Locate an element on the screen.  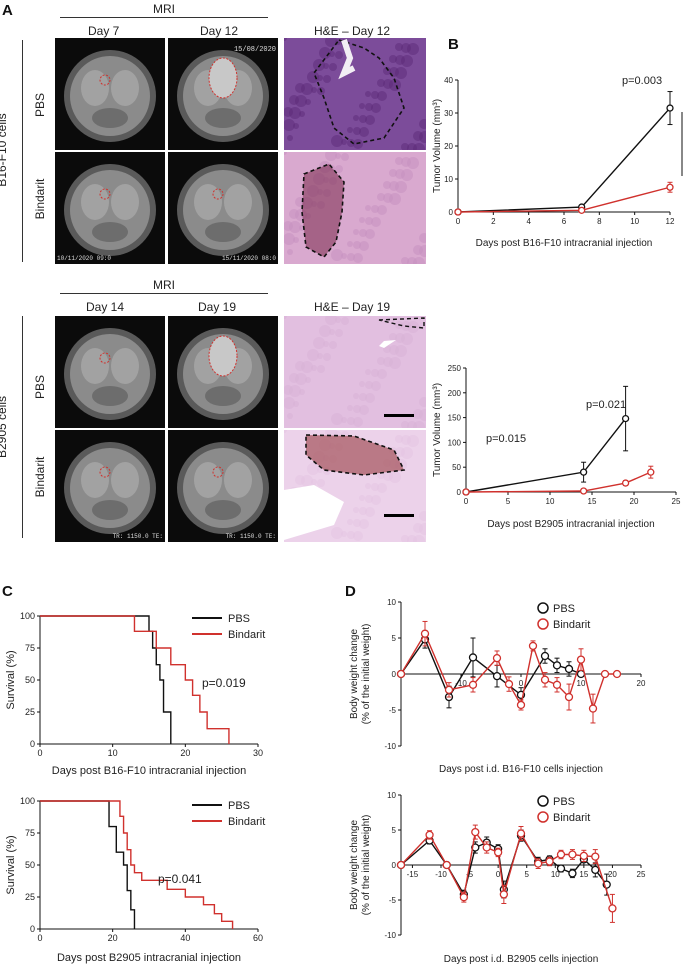
y-axis-label: Body weight change is located at coordinates (354, 674).